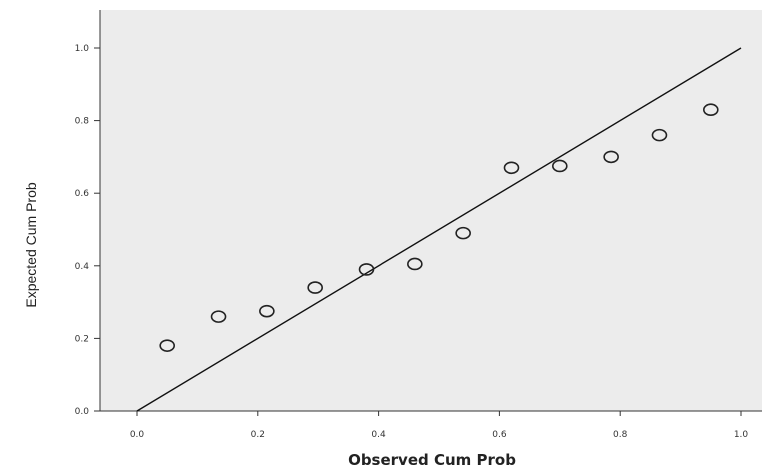  What do you see at coordinates (87, 230) in the screenshot?
I see `y-axis-ticks: 0.0 0.2 0.4 0.6 0.8 1.0` at bounding box center [87, 230].